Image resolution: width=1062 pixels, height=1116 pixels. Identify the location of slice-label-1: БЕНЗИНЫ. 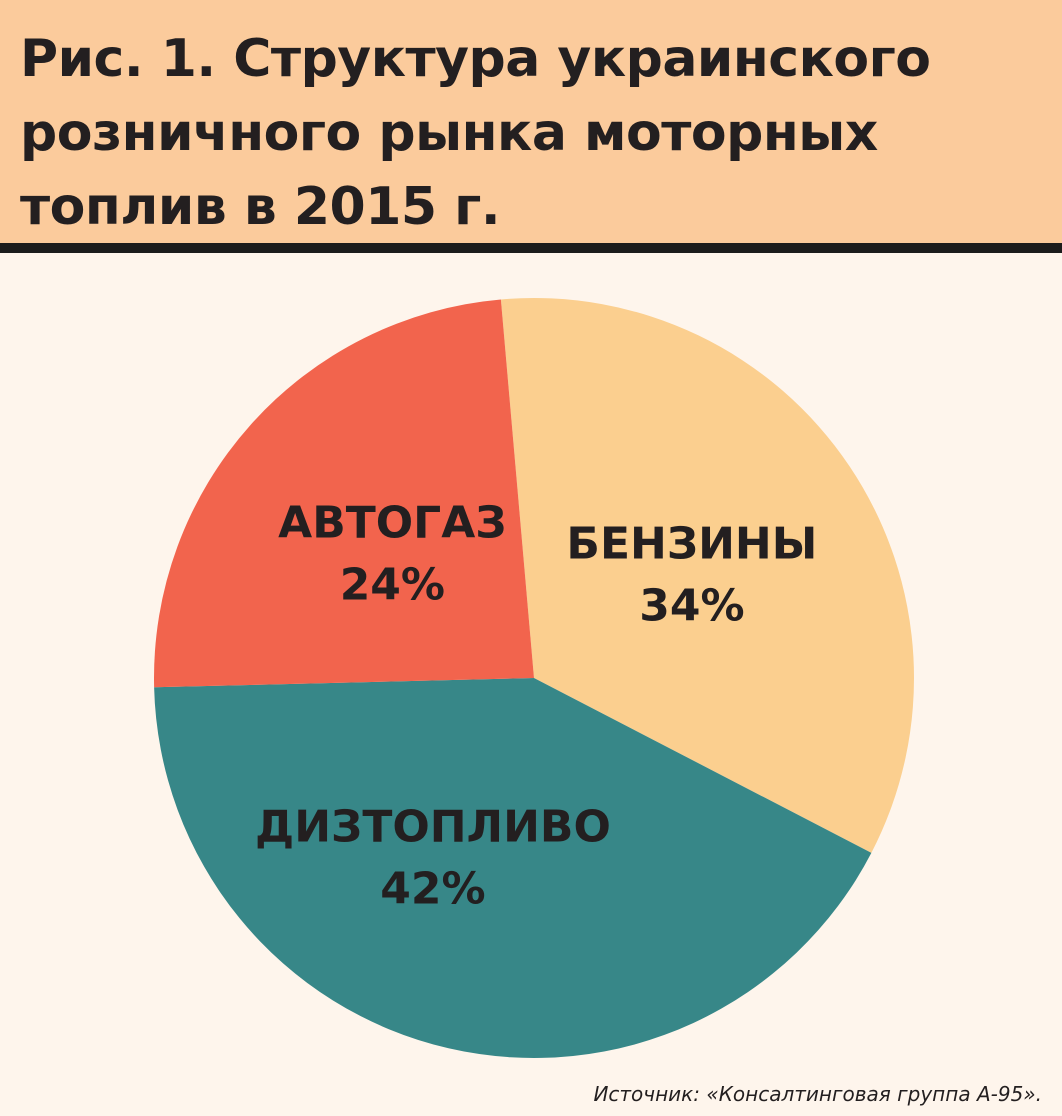
(691, 543).